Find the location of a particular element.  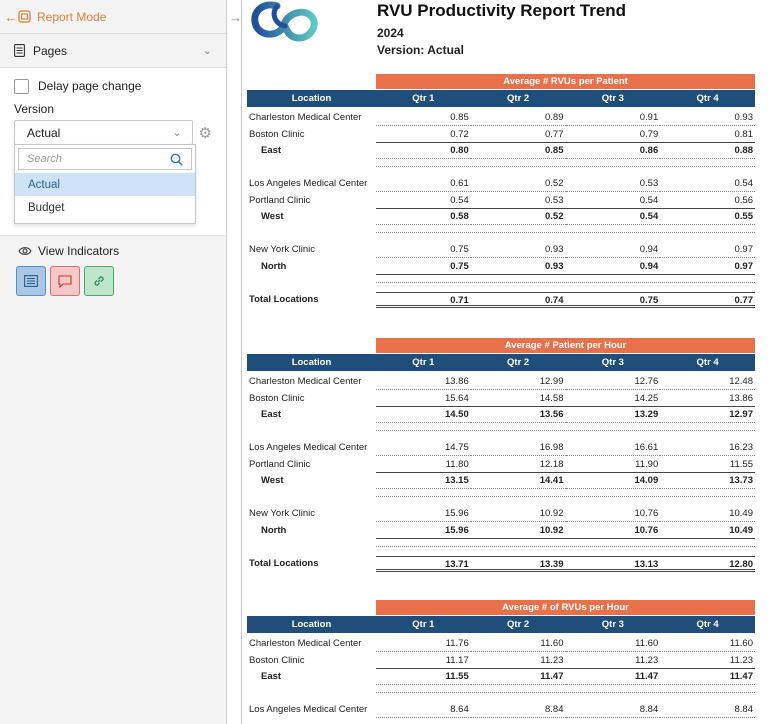

value-cell: 14.50 is located at coordinates (423, 415).